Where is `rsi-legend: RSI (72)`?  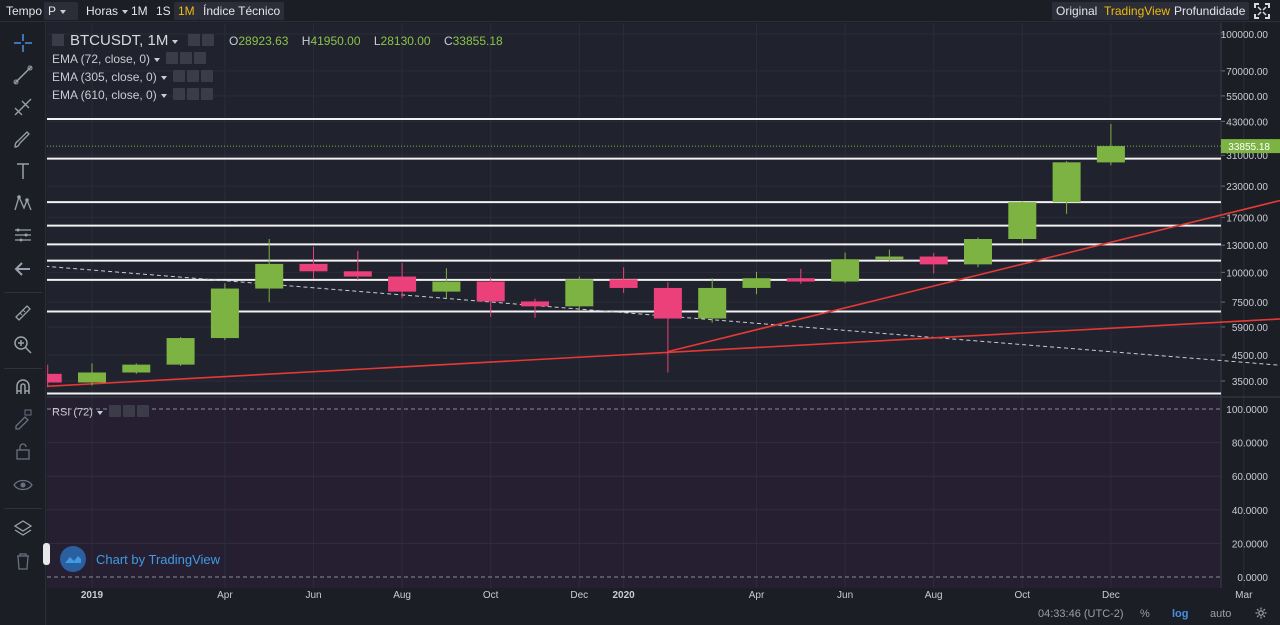
rsi-legend: RSI (72) is located at coordinates (101, 412).